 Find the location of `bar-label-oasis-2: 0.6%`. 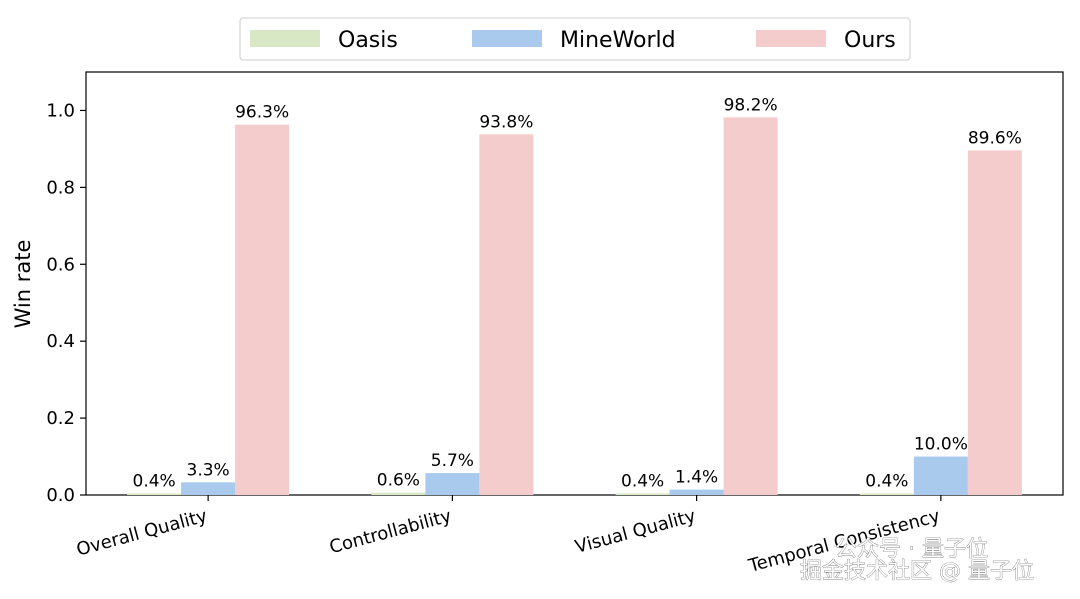

bar-label-oasis-2: 0.6% is located at coordinates (398, 481).